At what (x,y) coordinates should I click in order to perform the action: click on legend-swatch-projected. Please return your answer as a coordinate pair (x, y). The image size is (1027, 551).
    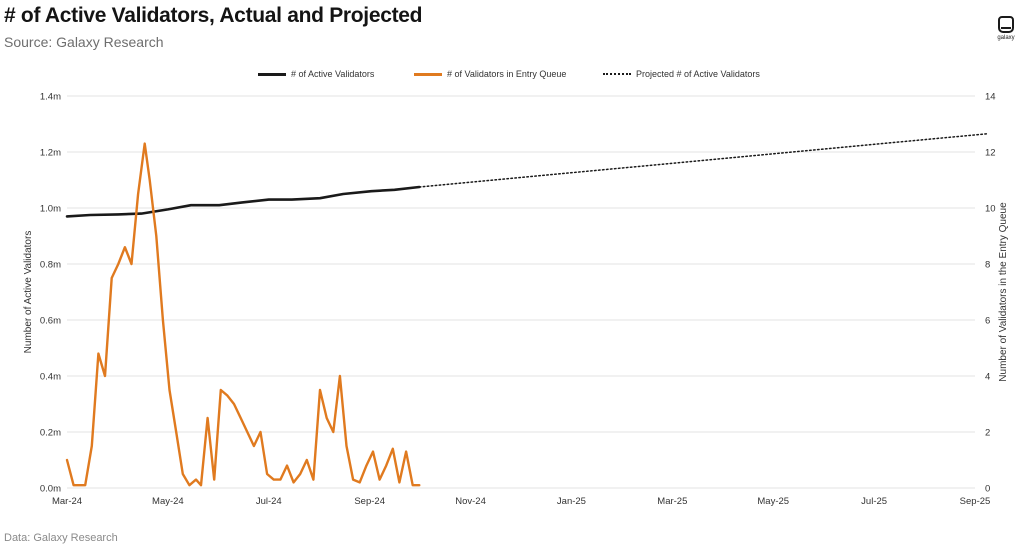
    Looking at the image, I should click on (617, 74).